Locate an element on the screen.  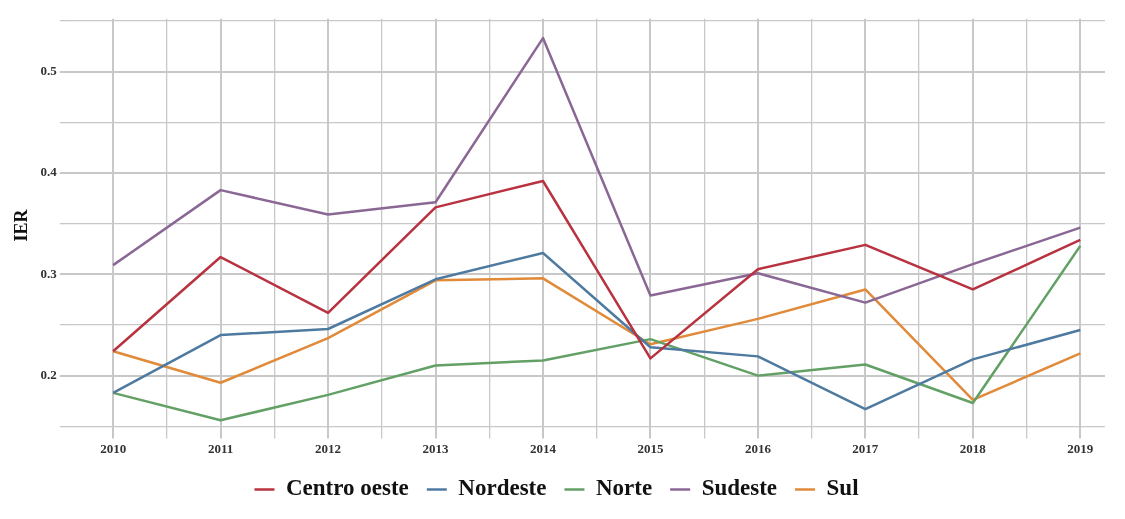
legend-label: Centro oeste is located at coordinates (347, 488).